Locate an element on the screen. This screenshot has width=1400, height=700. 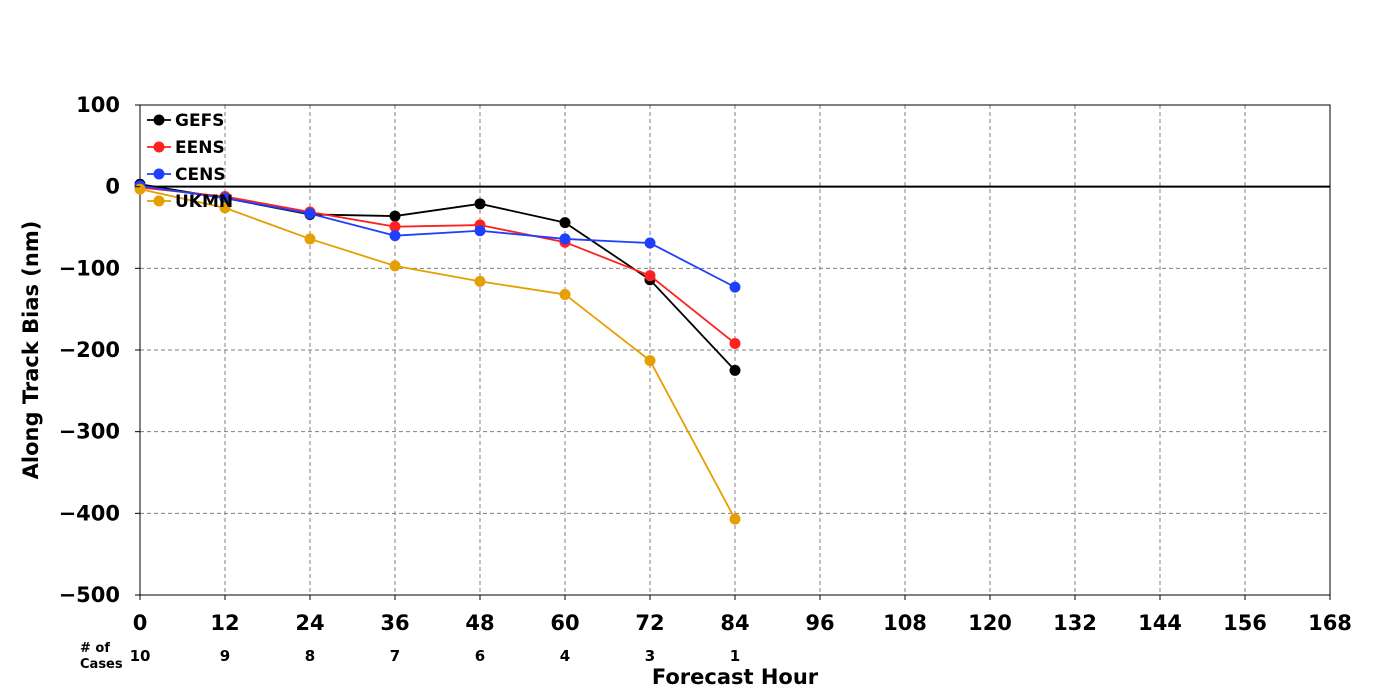
x-tick-label: 36 is located at coordinates (394, 623).